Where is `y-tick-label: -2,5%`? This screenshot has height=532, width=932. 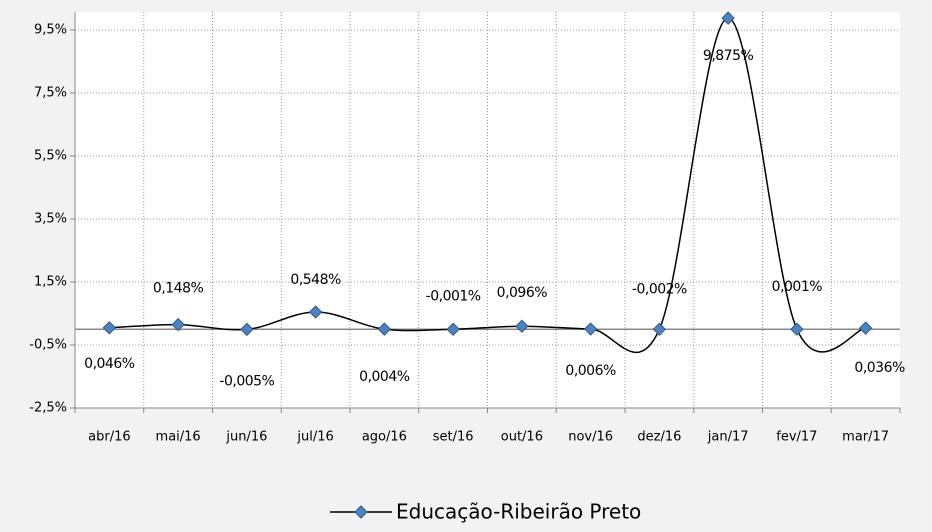
y-tick-label: -2,5% is located at coordinates (48, 408).